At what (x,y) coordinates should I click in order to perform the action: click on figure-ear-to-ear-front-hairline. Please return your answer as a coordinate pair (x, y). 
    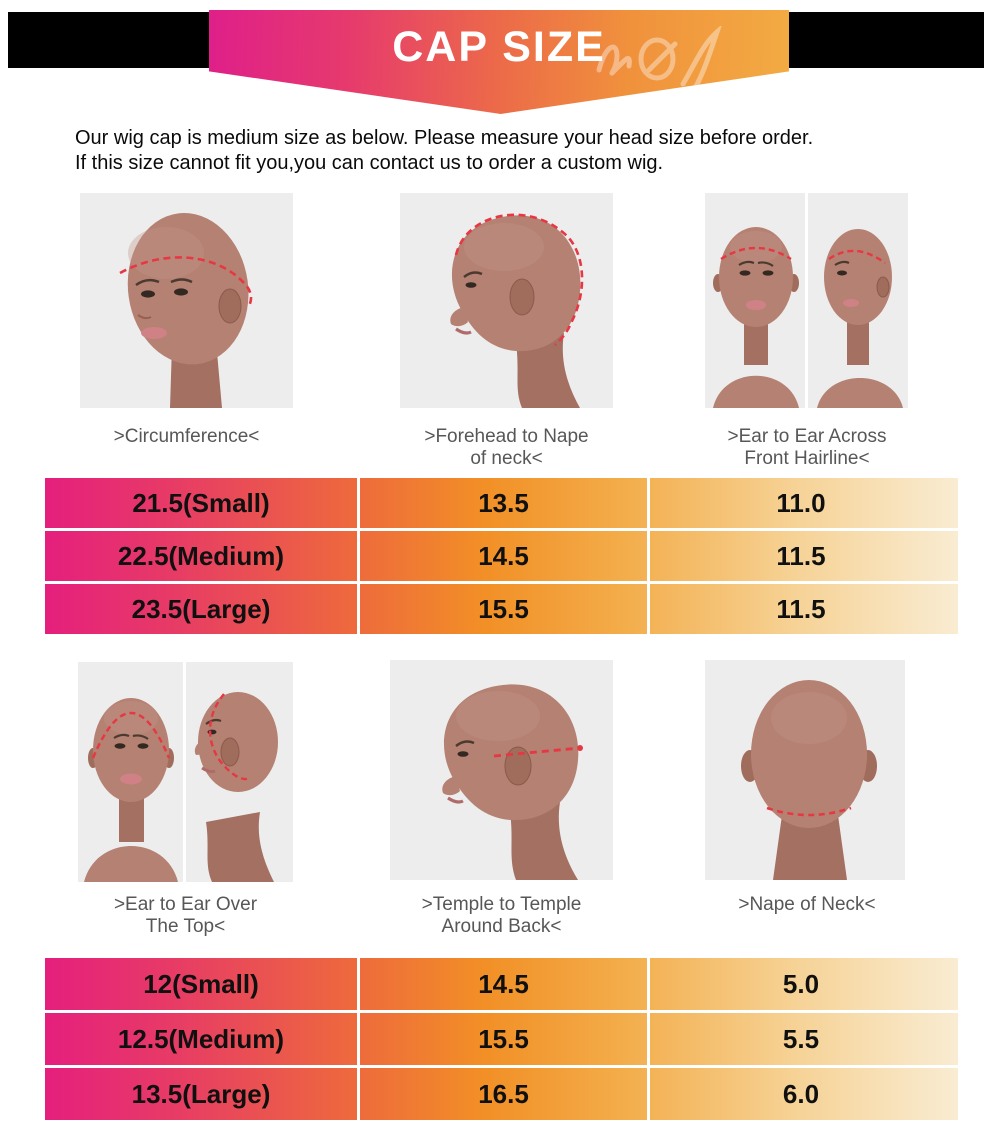
    Looking at the image, I should click on (806, 300).